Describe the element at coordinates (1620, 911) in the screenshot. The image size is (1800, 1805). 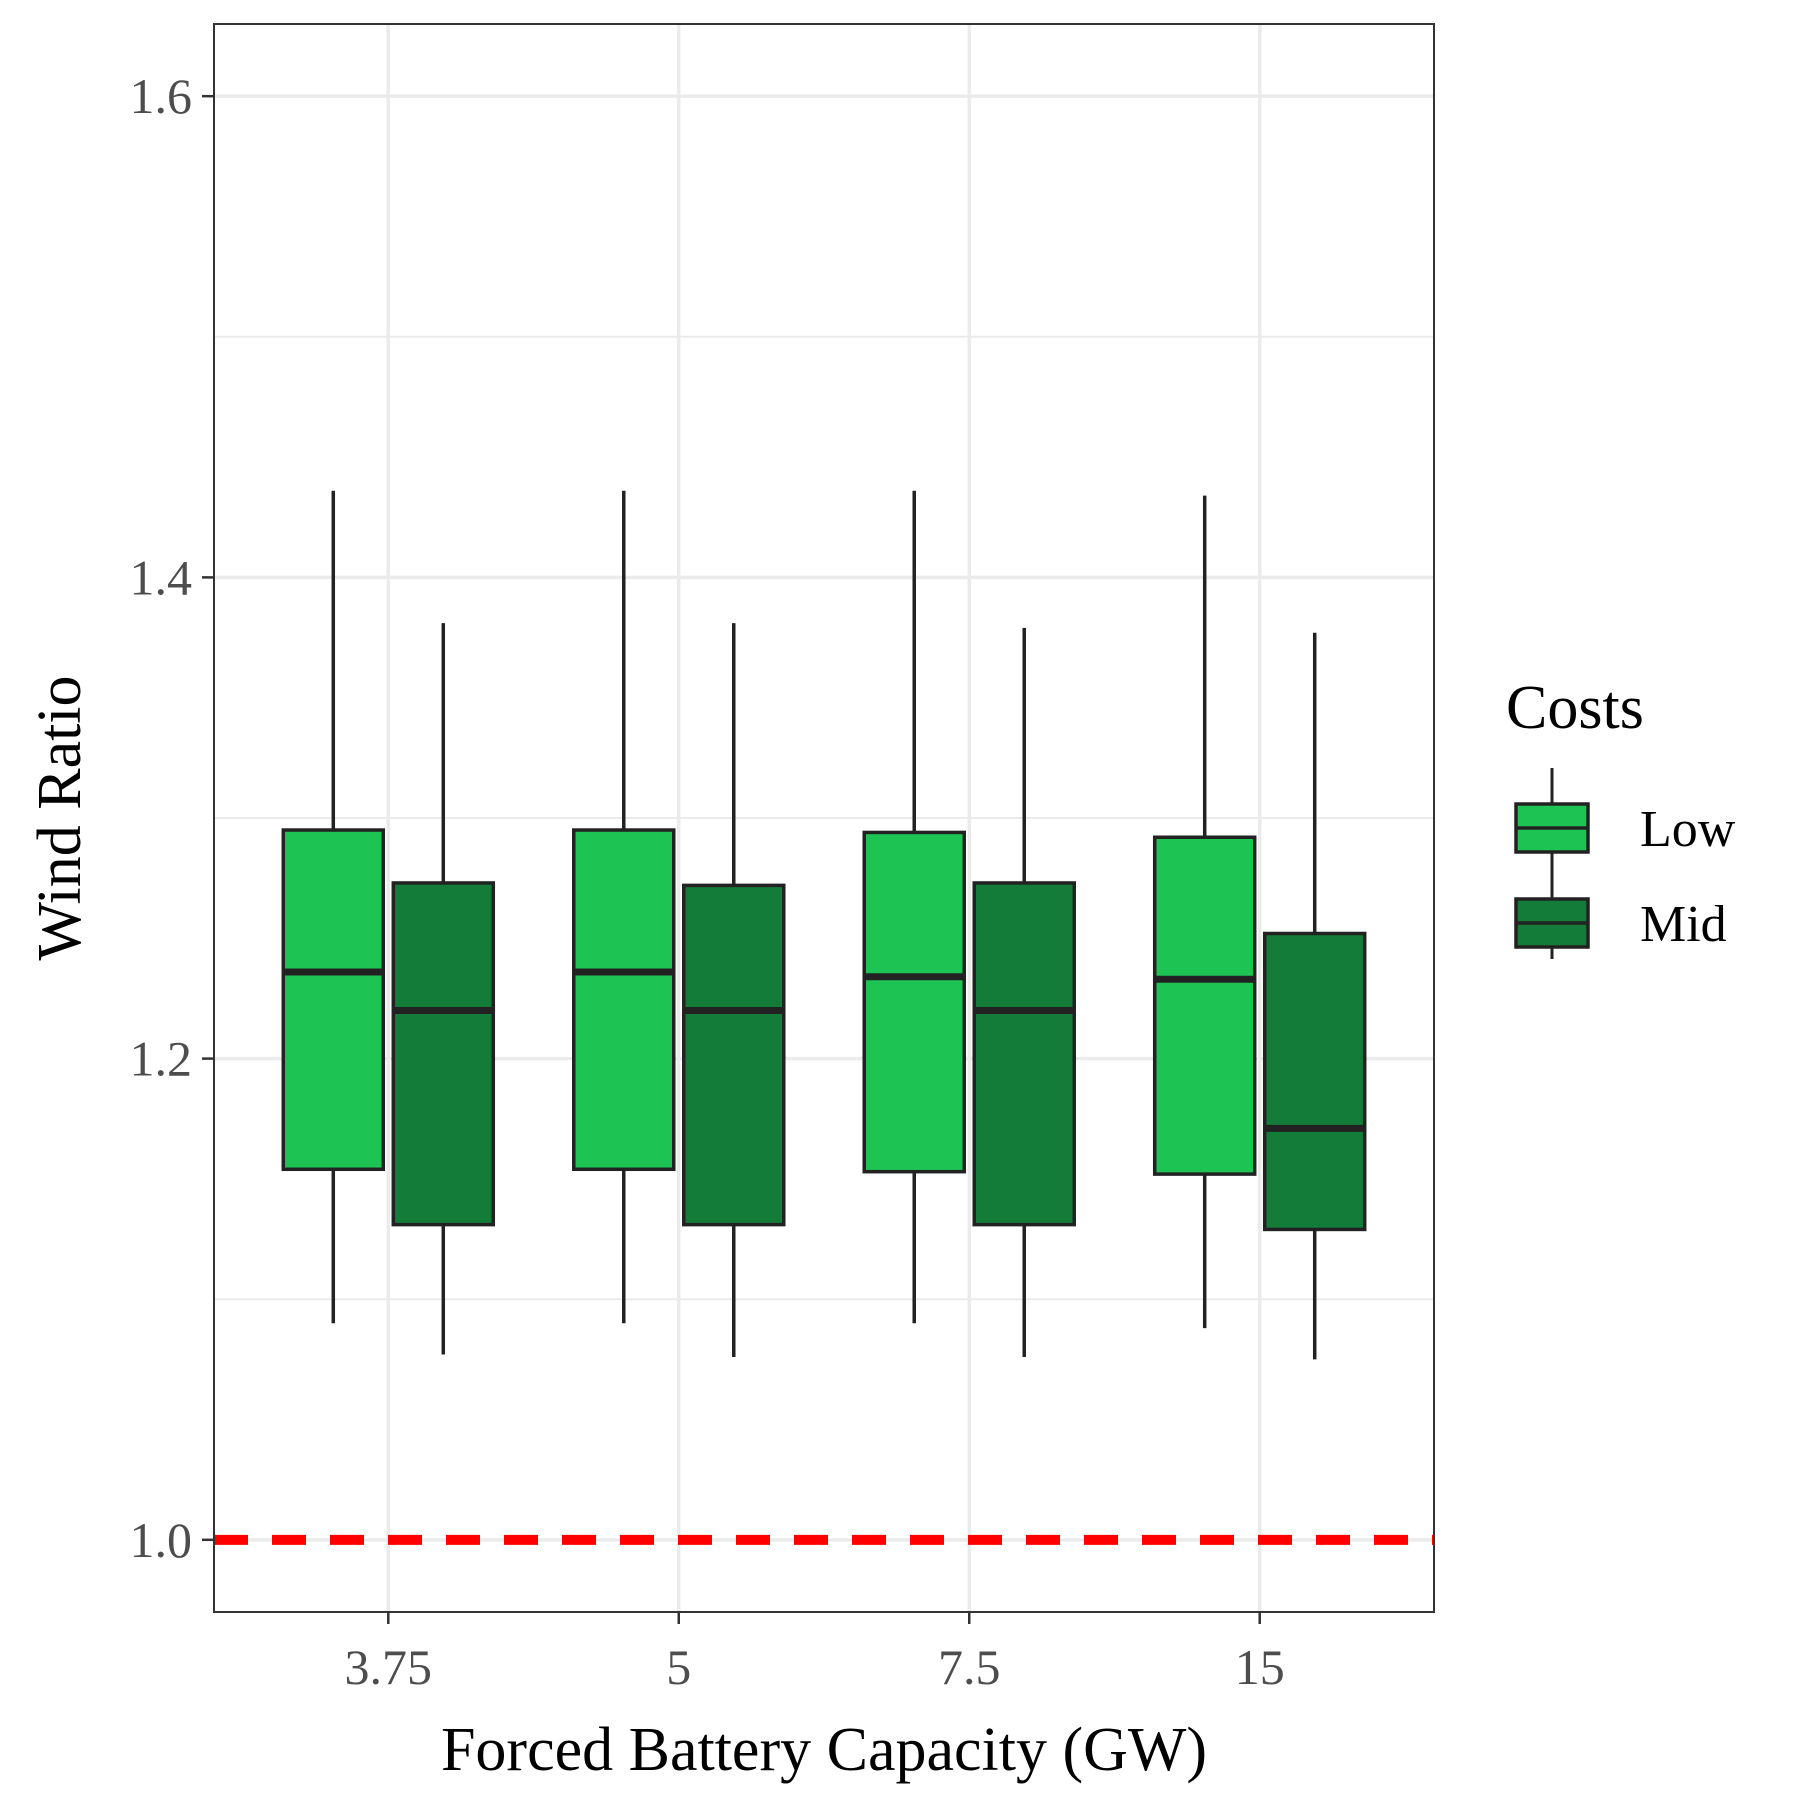
I see `legend-item-mid: Mid` at that location.